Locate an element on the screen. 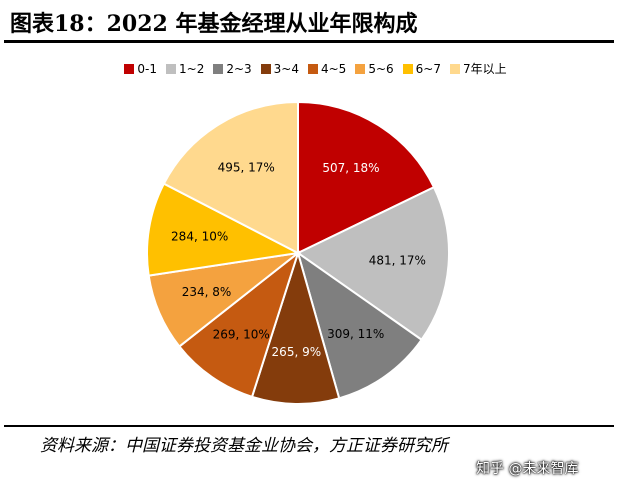  bottom-rule is located at coordinates (309, 426).